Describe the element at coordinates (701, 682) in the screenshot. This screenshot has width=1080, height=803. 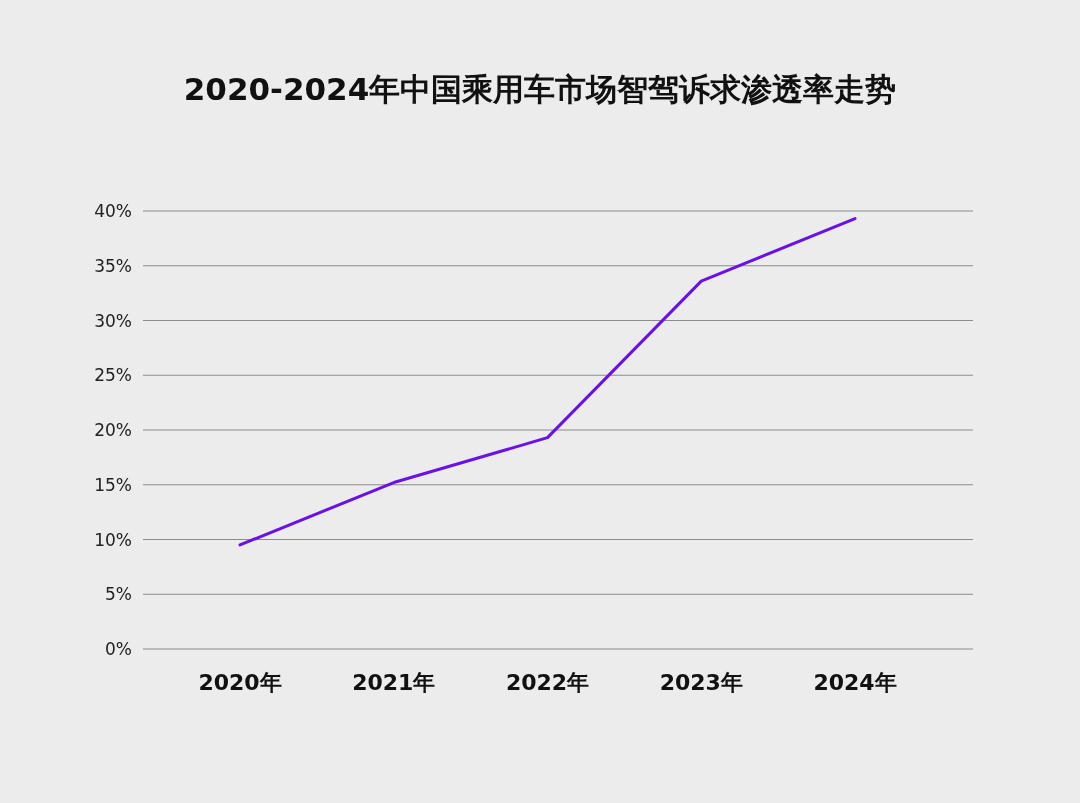
I see `xtick: 2023年` at that location.